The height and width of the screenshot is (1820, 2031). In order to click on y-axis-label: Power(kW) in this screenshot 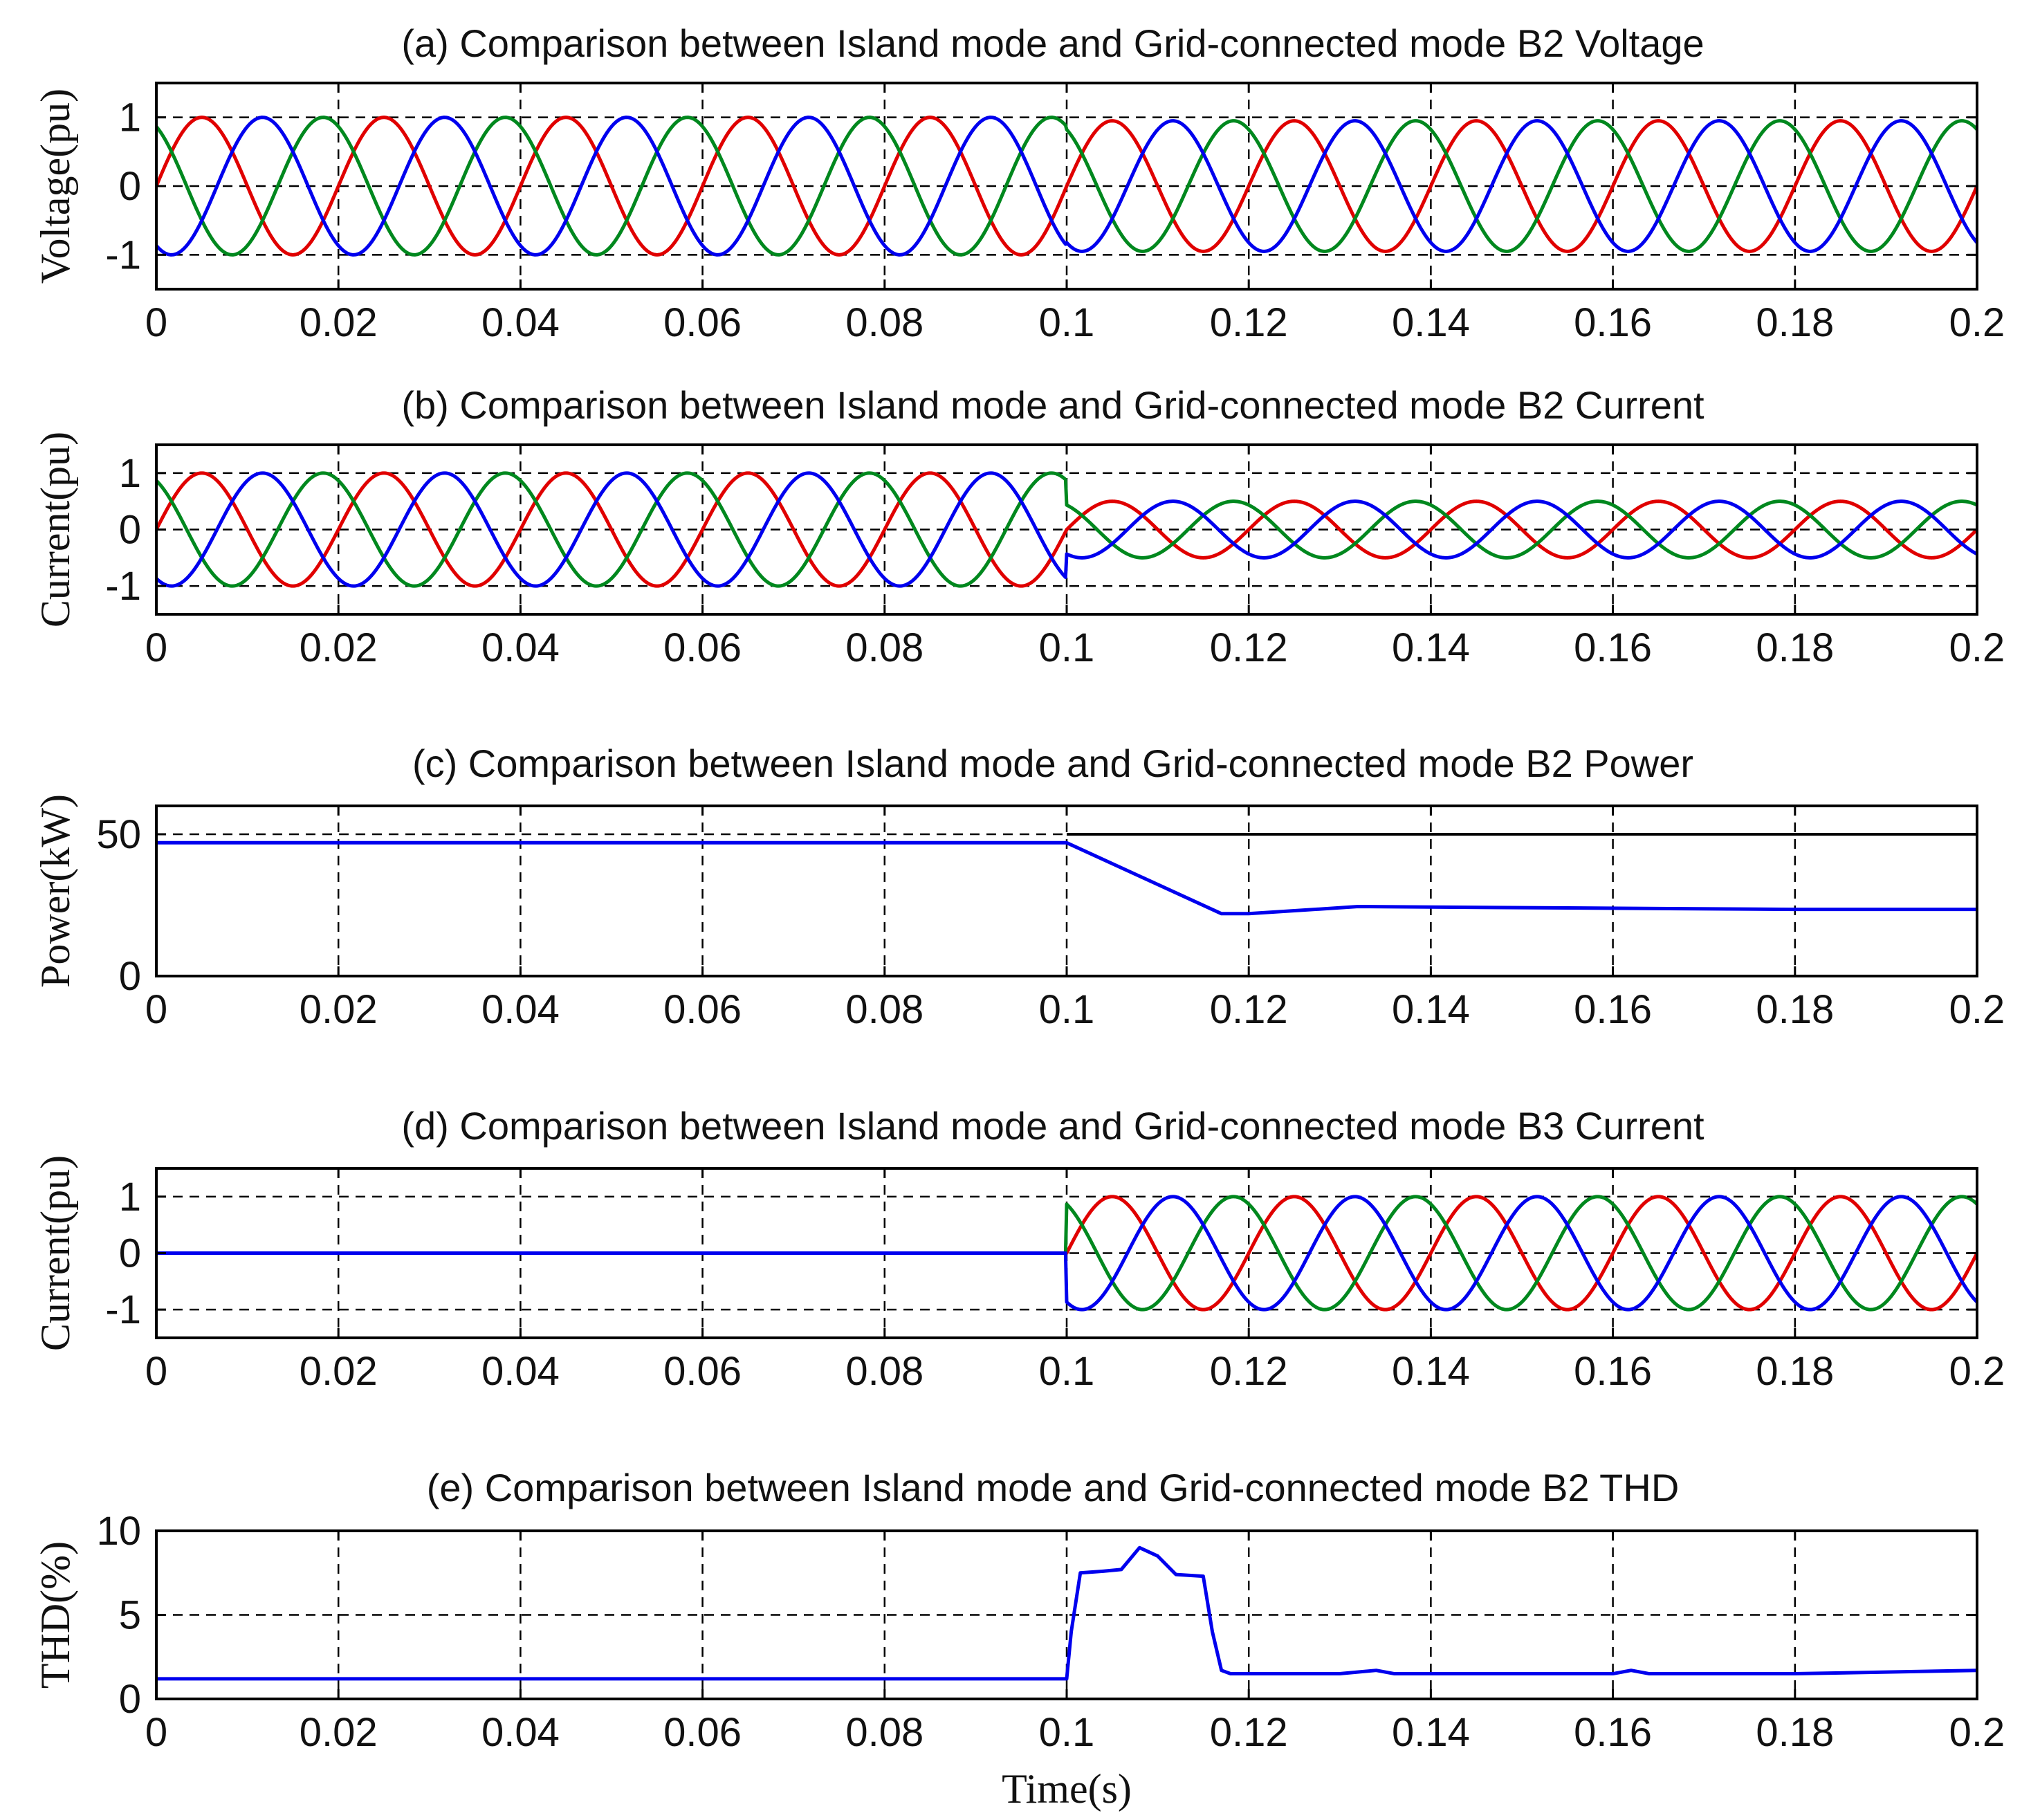, I will do `click(55, 891)`.